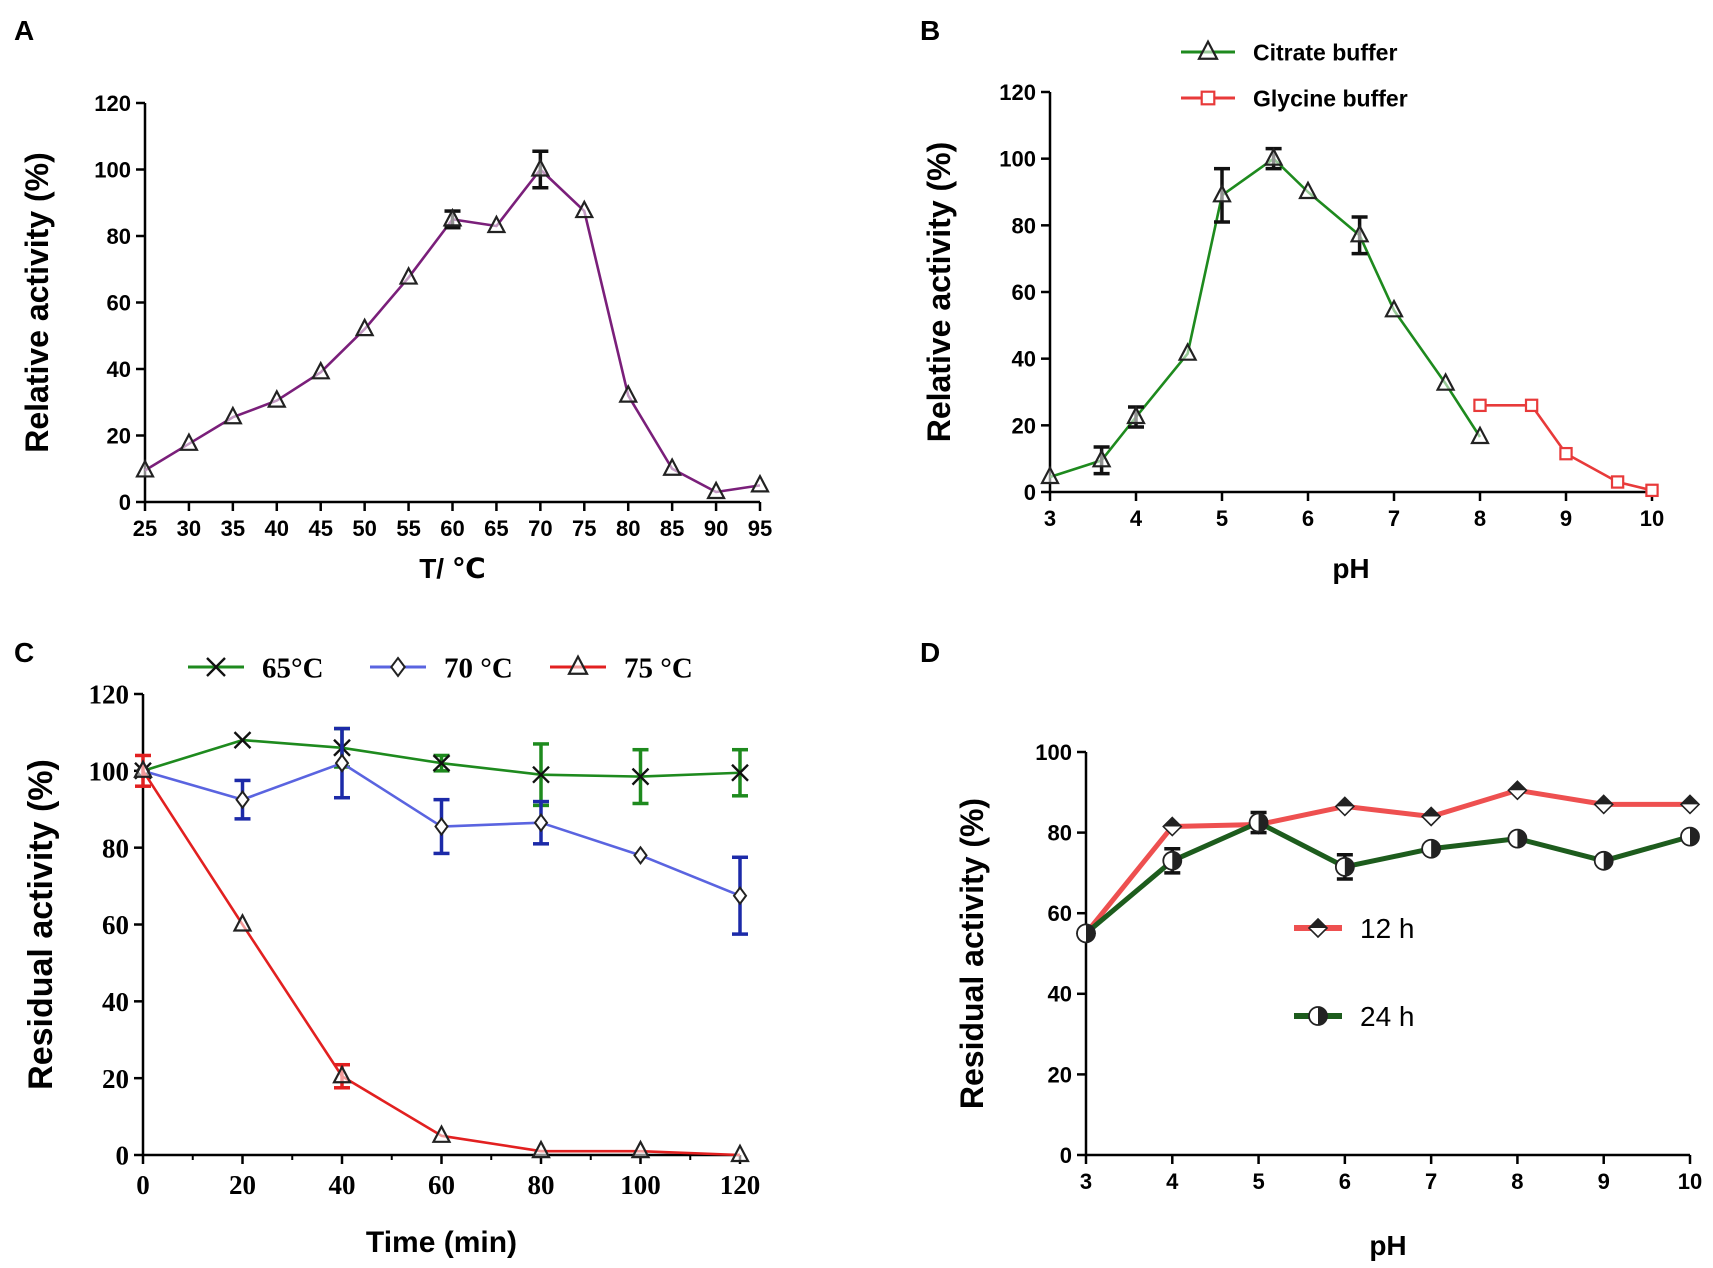  What do you see at coordinates (242, 1185) in the screenshot?
I see `x-tick-label: 20` at bounding box center [242, 1185].